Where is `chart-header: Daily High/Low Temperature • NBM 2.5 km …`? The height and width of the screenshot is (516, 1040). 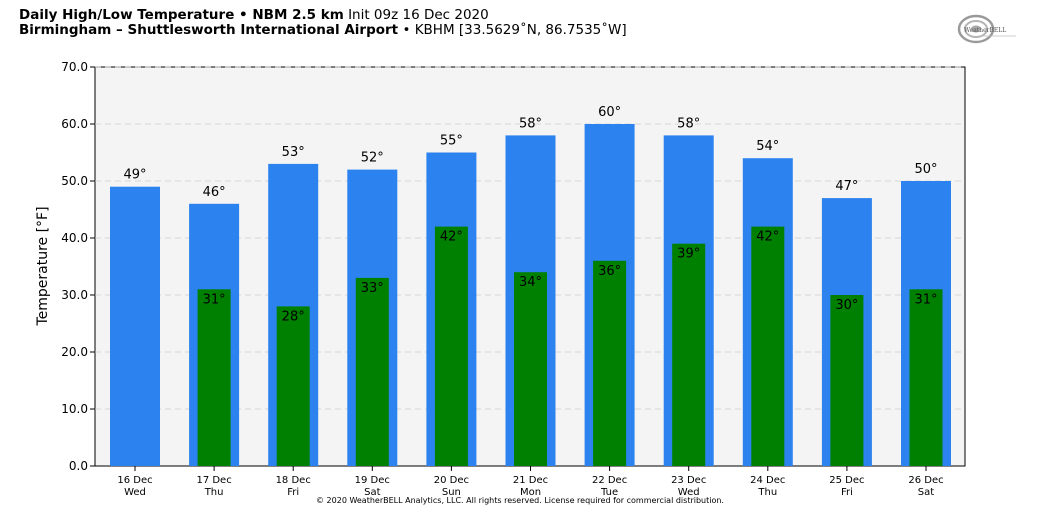
chart-header: Daily High/Low Temperature • NBM 2.5 km … is located at coordinates (323, 23).